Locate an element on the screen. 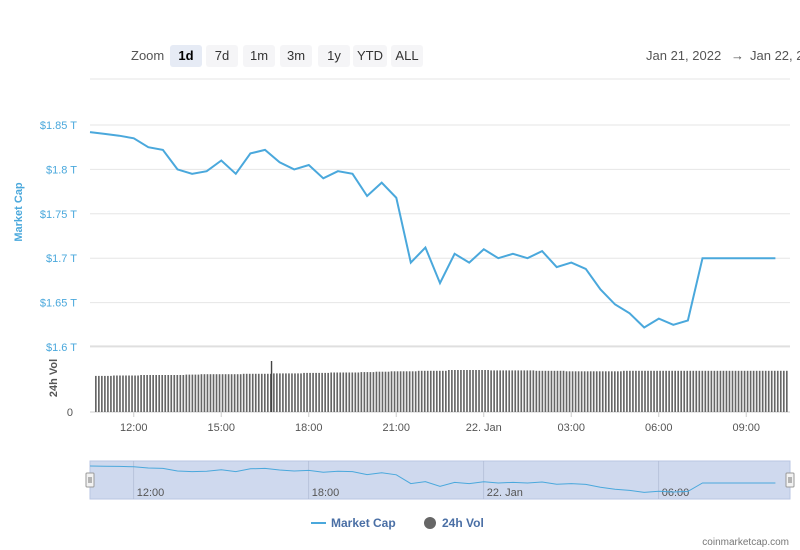  zoom-label: Zoom is located at coordinates (148, 55).